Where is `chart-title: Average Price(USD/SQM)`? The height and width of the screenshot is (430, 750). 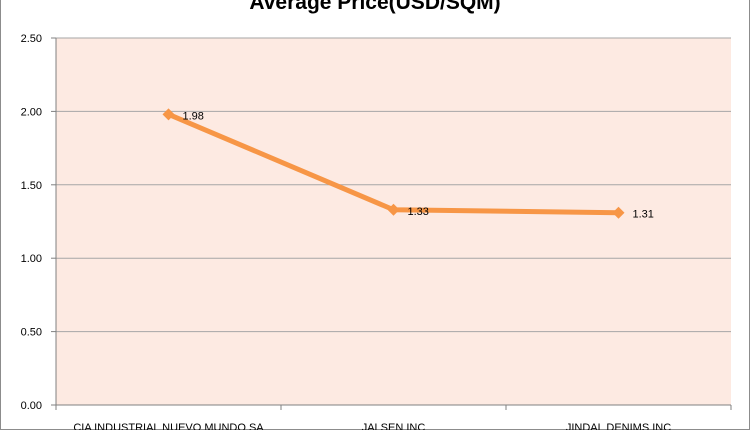
chart-title: Average Price(USD/SQM) is located at coordinates (375, 7).